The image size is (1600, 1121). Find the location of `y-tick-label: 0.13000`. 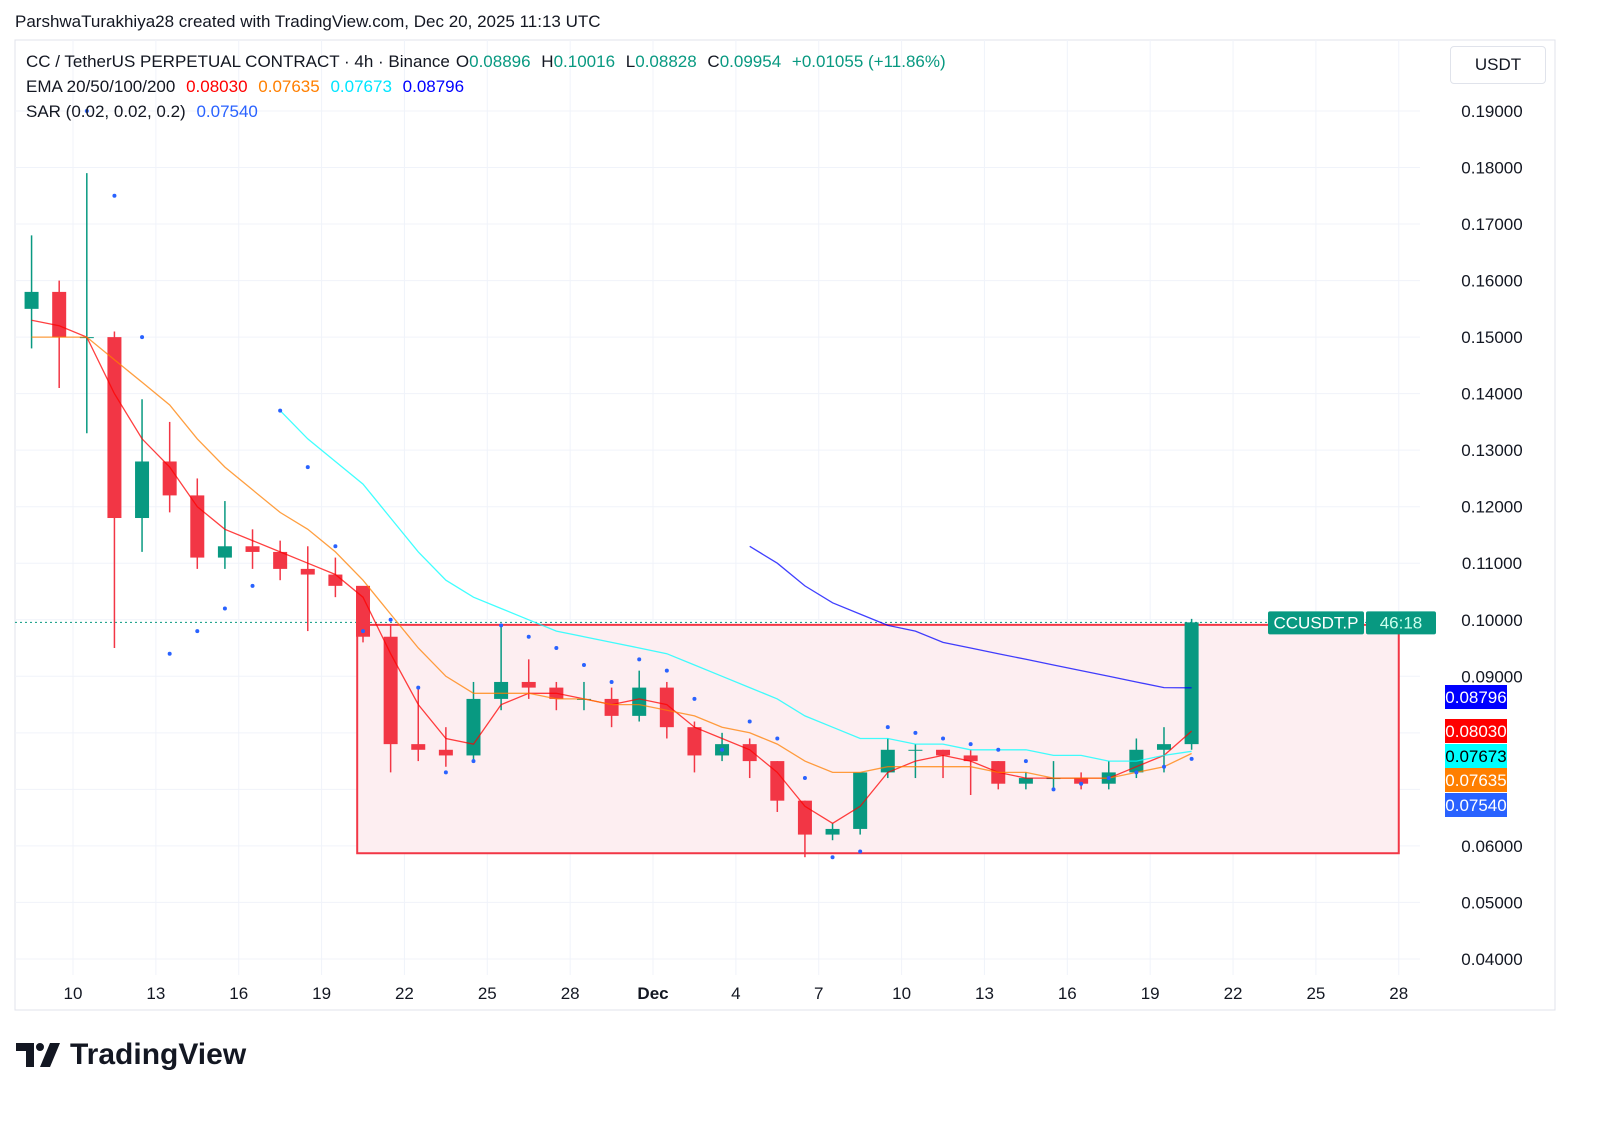

y-tick-label: 0.13000 is located at coordinates (1491, 450).